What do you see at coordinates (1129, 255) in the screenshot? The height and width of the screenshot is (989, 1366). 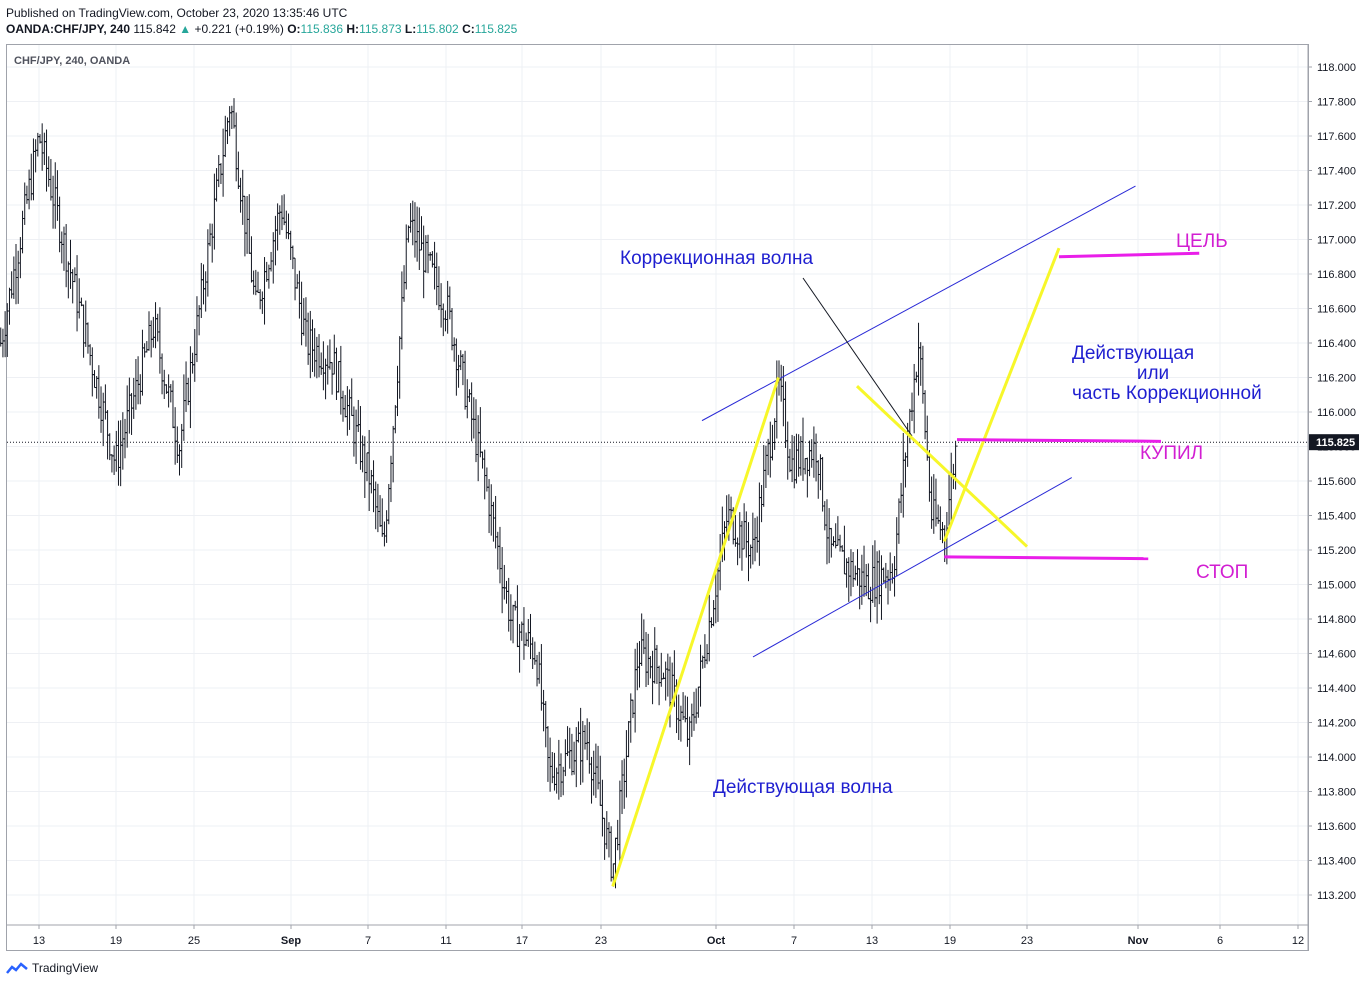 I see `target-level-line` at bounding box center [1129, 255].